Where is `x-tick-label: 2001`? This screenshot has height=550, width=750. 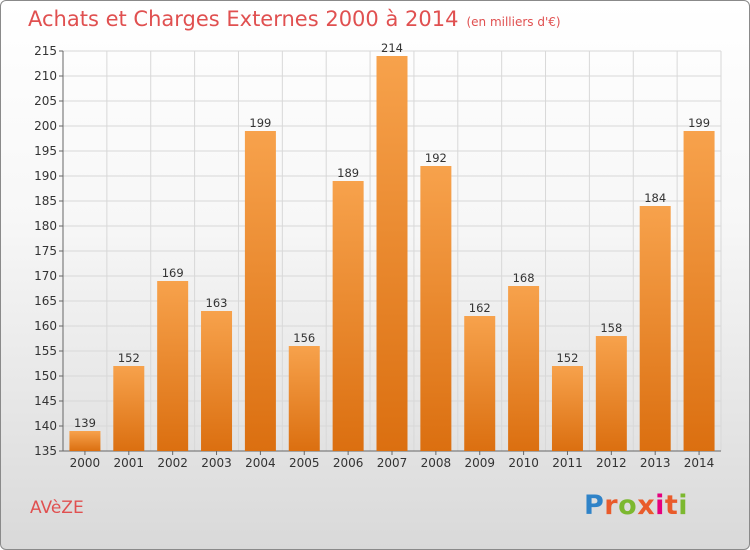 x-tick-label: 2001 is located at coordinates (129, 463).